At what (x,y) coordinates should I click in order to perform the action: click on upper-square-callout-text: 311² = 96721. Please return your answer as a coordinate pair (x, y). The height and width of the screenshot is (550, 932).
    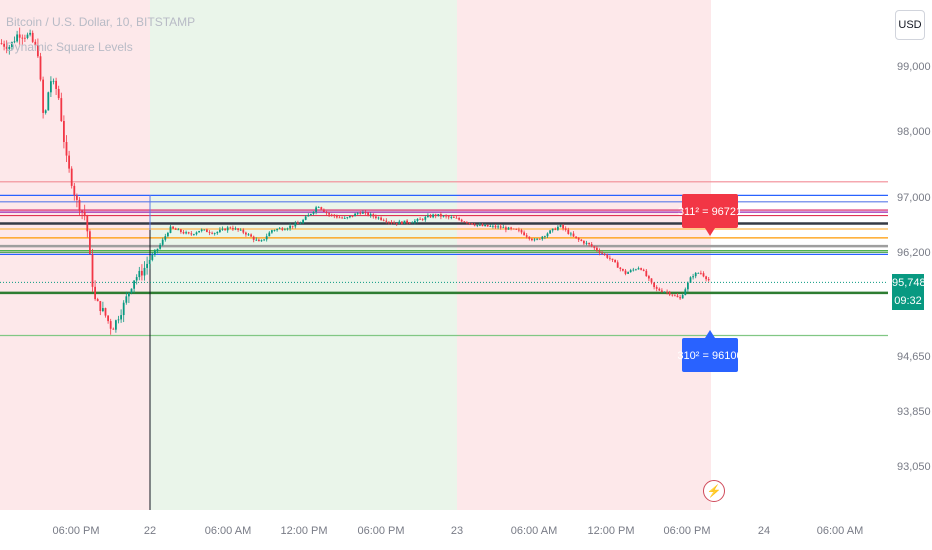
    Looking at the image, I should click on (710, 212).